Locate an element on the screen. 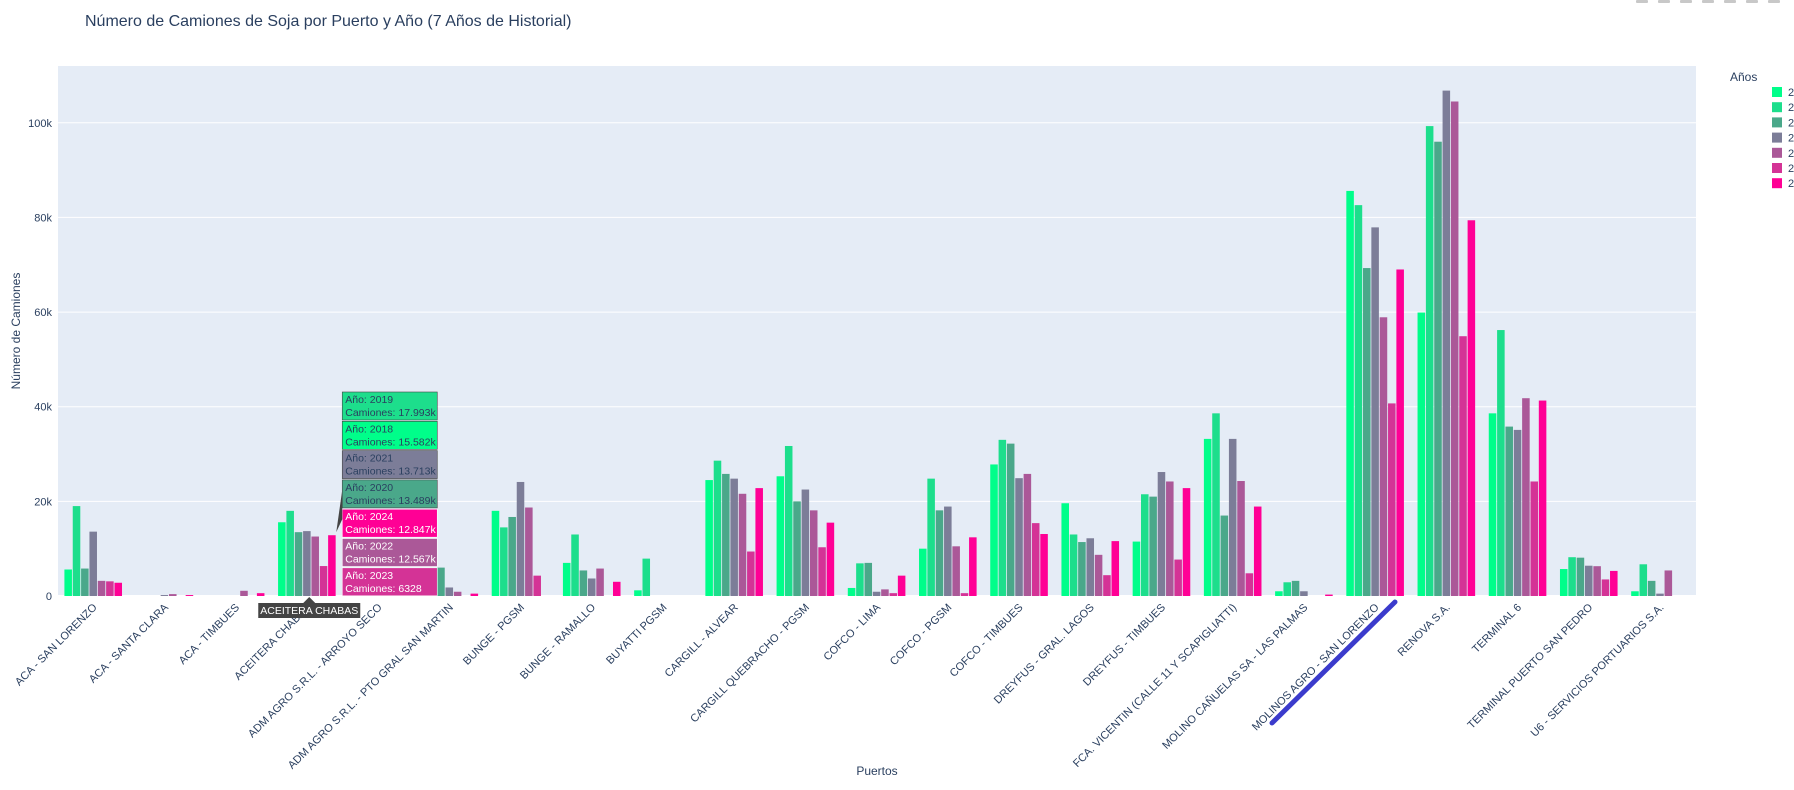  modebar is located at coordinates (1708, 3).